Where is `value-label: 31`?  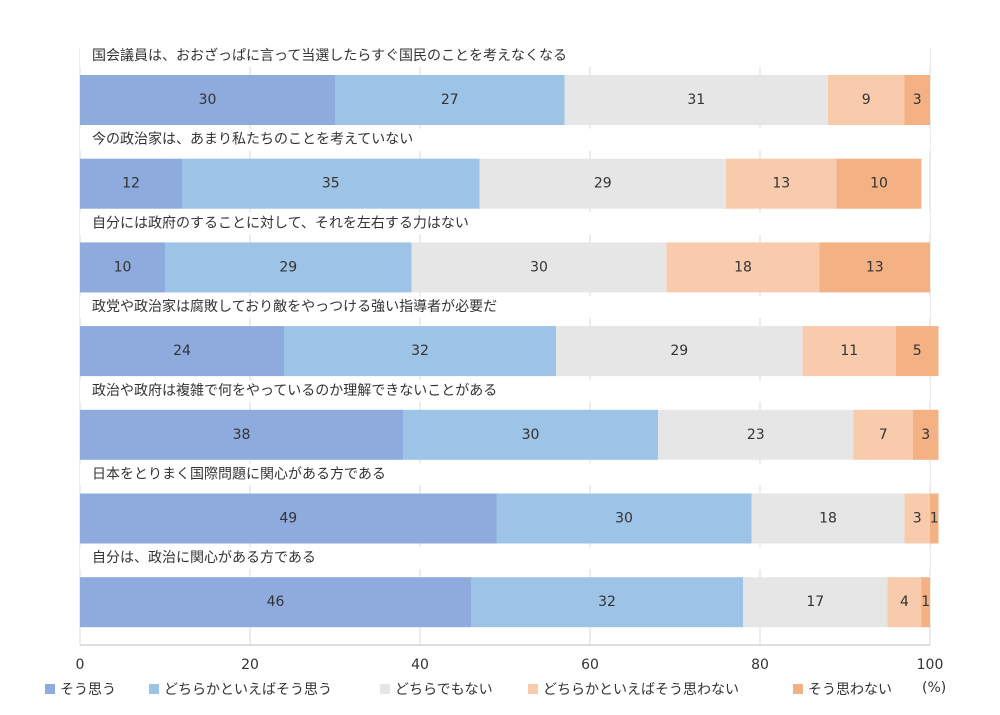 value-label: 31 is located at coordinates (696, 100).